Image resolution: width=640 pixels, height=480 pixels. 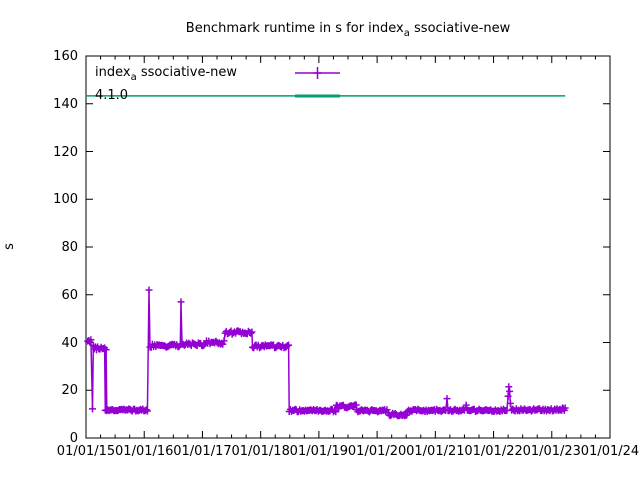 What do you see at coordinates (65, 152) in the screenshot?
I see `y-tick-label: 120` at bounding box center [65, 152].